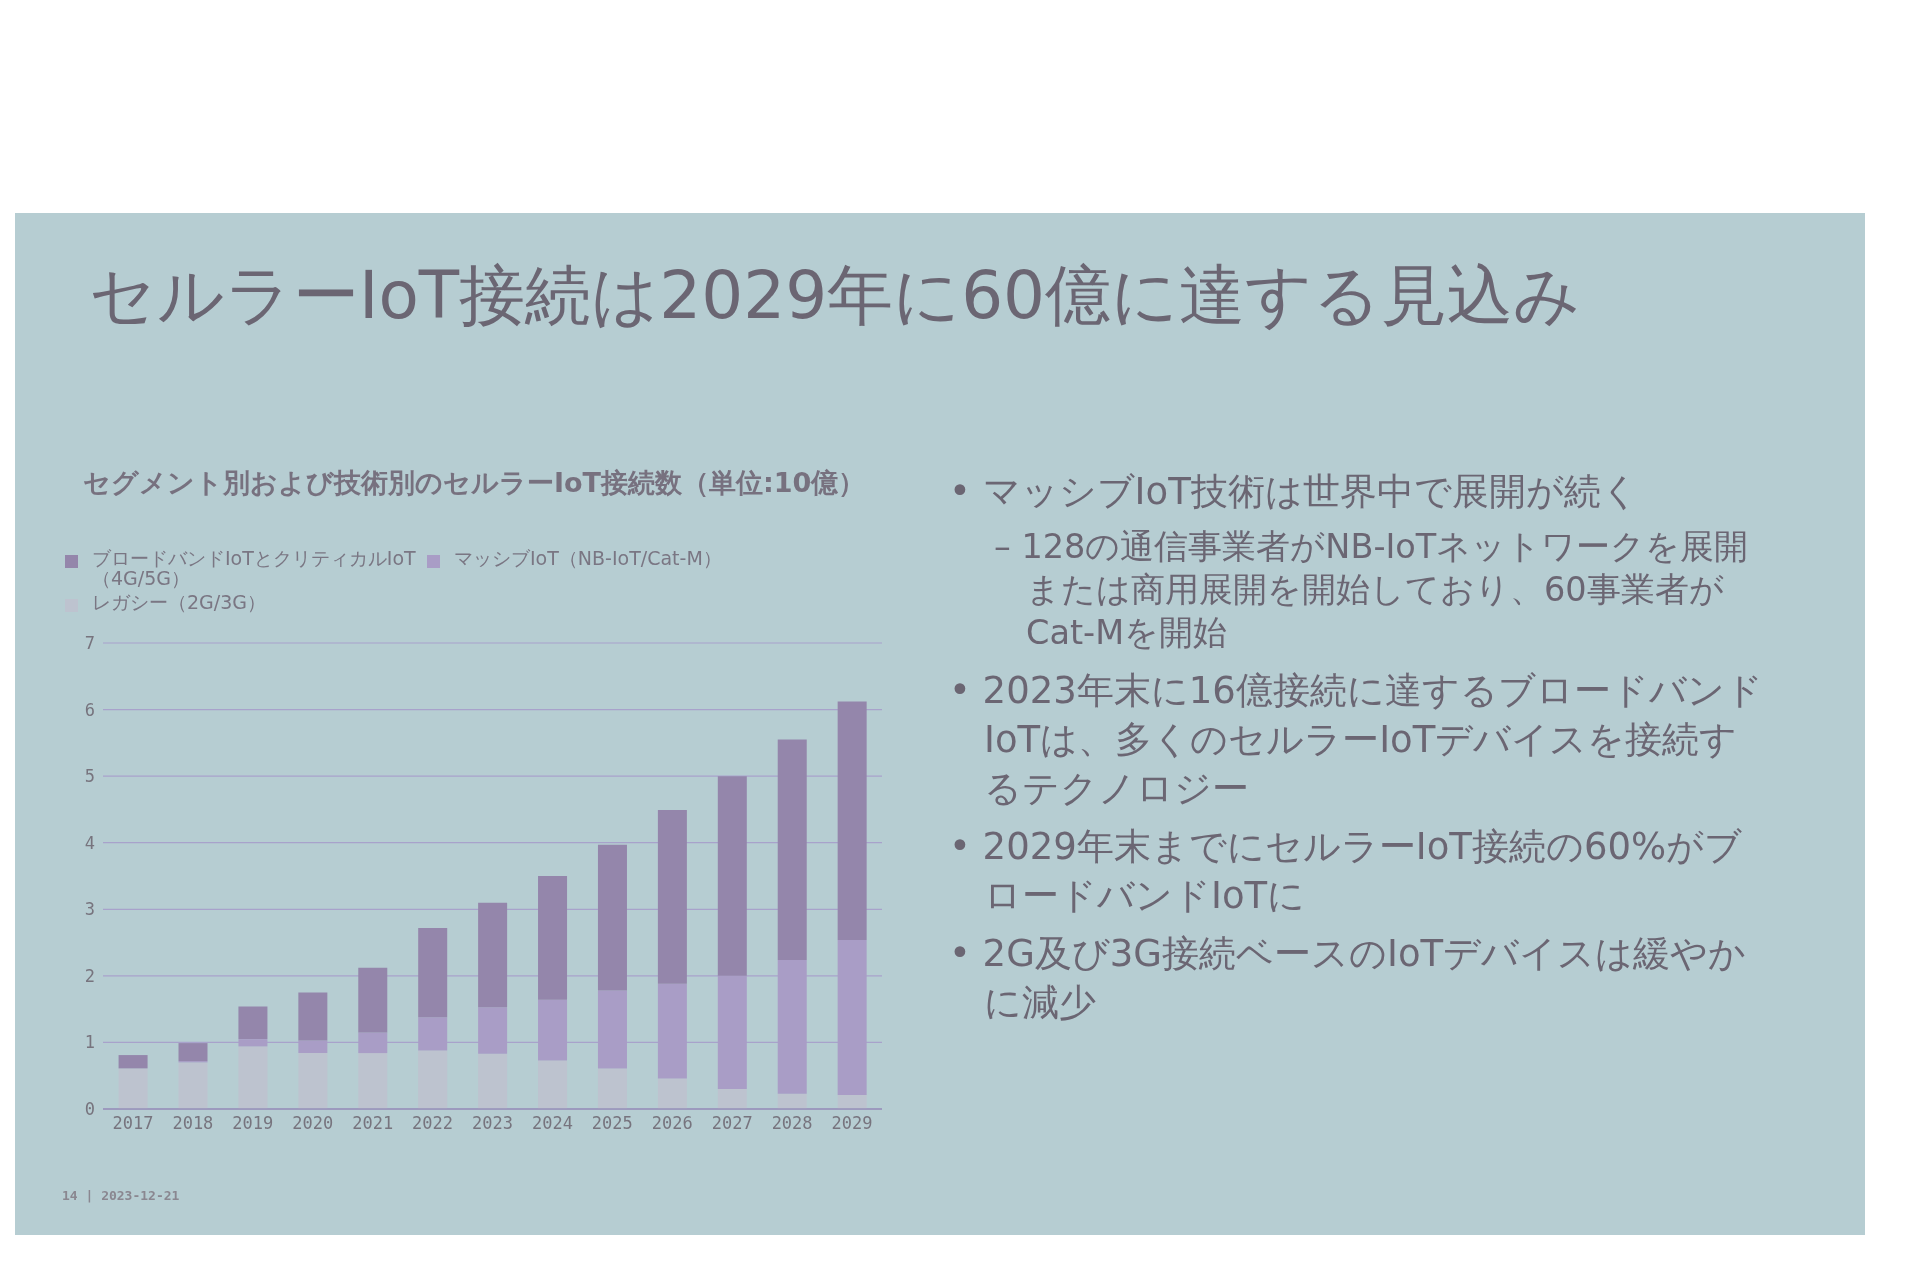 Image resolution: width=1920 pixels, height=1280 pixels. Describe the element at coordinates (672, 1123) in the screenshot. I see `x-tick-label: 2026` at that location.